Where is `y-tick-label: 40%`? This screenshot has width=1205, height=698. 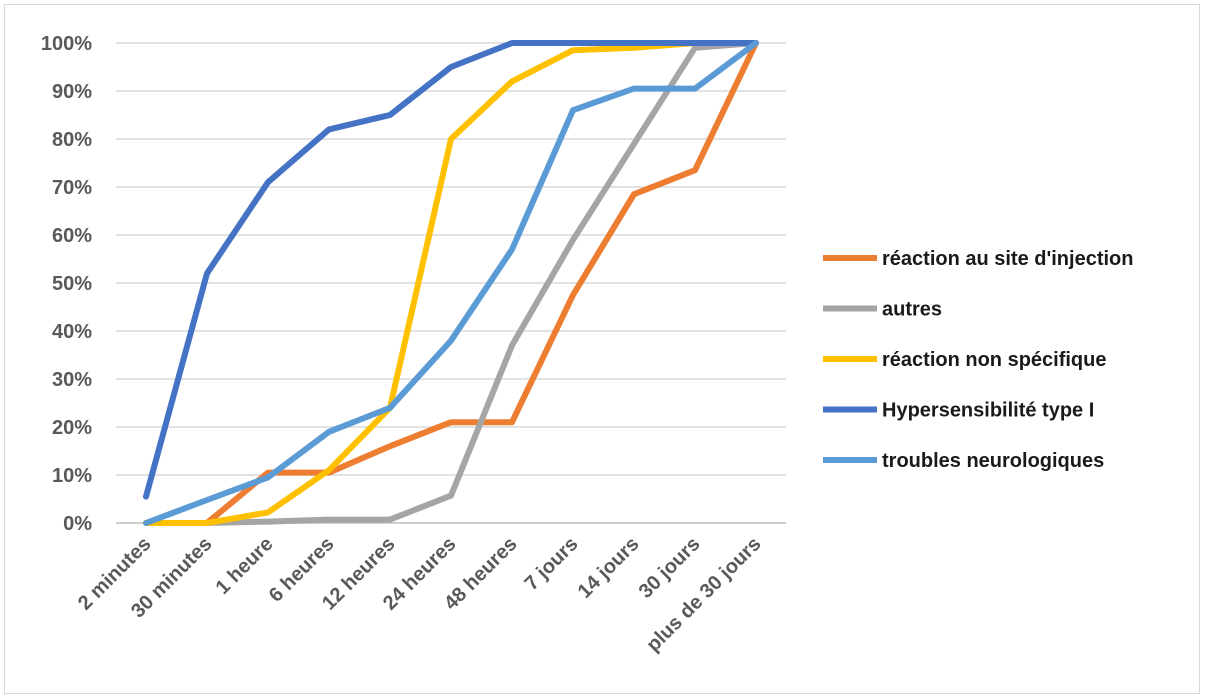
y-tick-label: 40% is located at coordinates (72, 332).